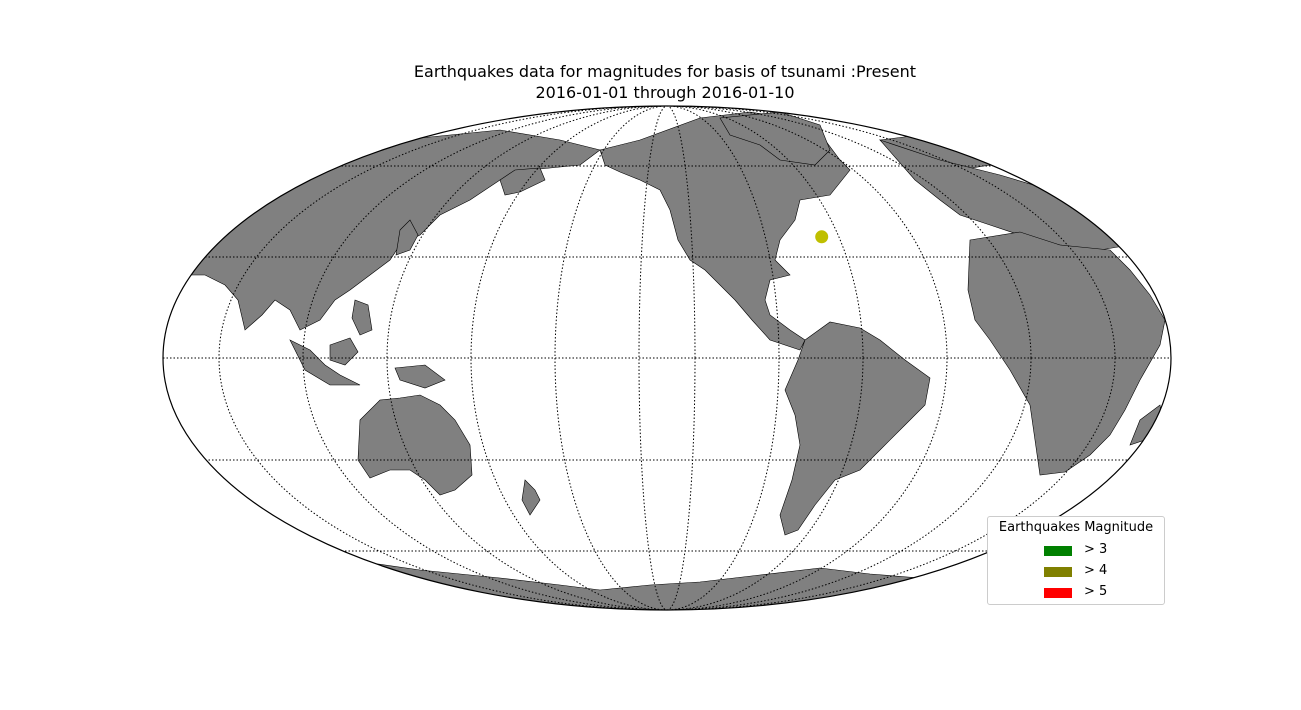 The height and width of the screenshot is (710, 1301). Describe the element at coordinates (1058, 551) in the screenshot. I see `legend-swatch-green` at that location.